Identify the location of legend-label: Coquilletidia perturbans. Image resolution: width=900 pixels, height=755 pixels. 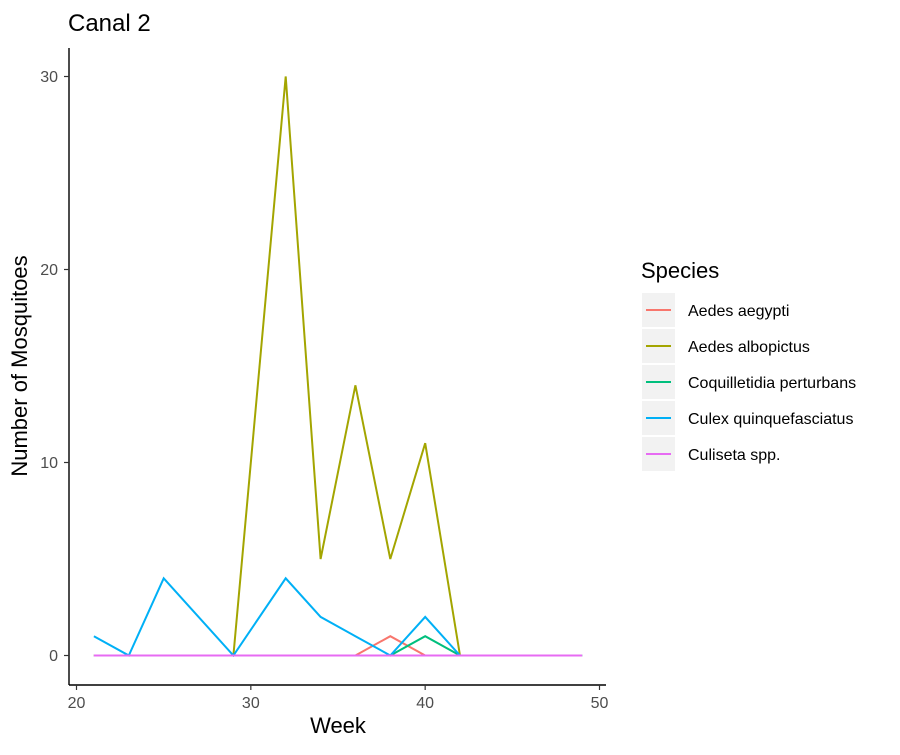
(772, 383).